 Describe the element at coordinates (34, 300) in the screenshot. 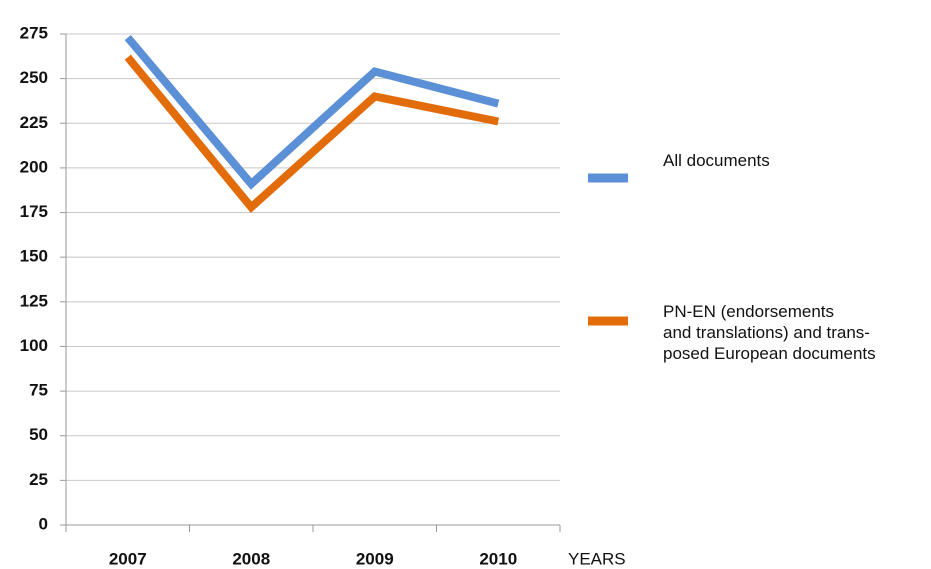

I see `y-tick-label: 125` at that location.